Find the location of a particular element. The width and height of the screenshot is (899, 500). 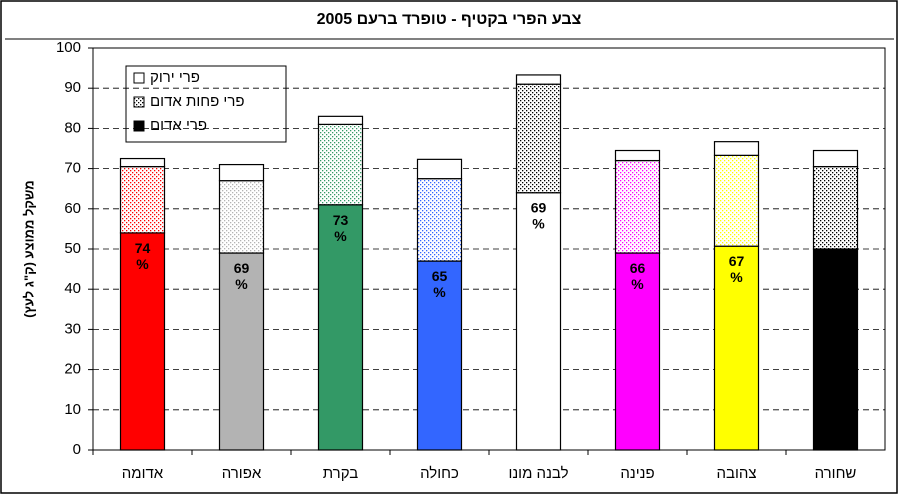

bar-annotation: 65% is located at coordinates (440, 284).